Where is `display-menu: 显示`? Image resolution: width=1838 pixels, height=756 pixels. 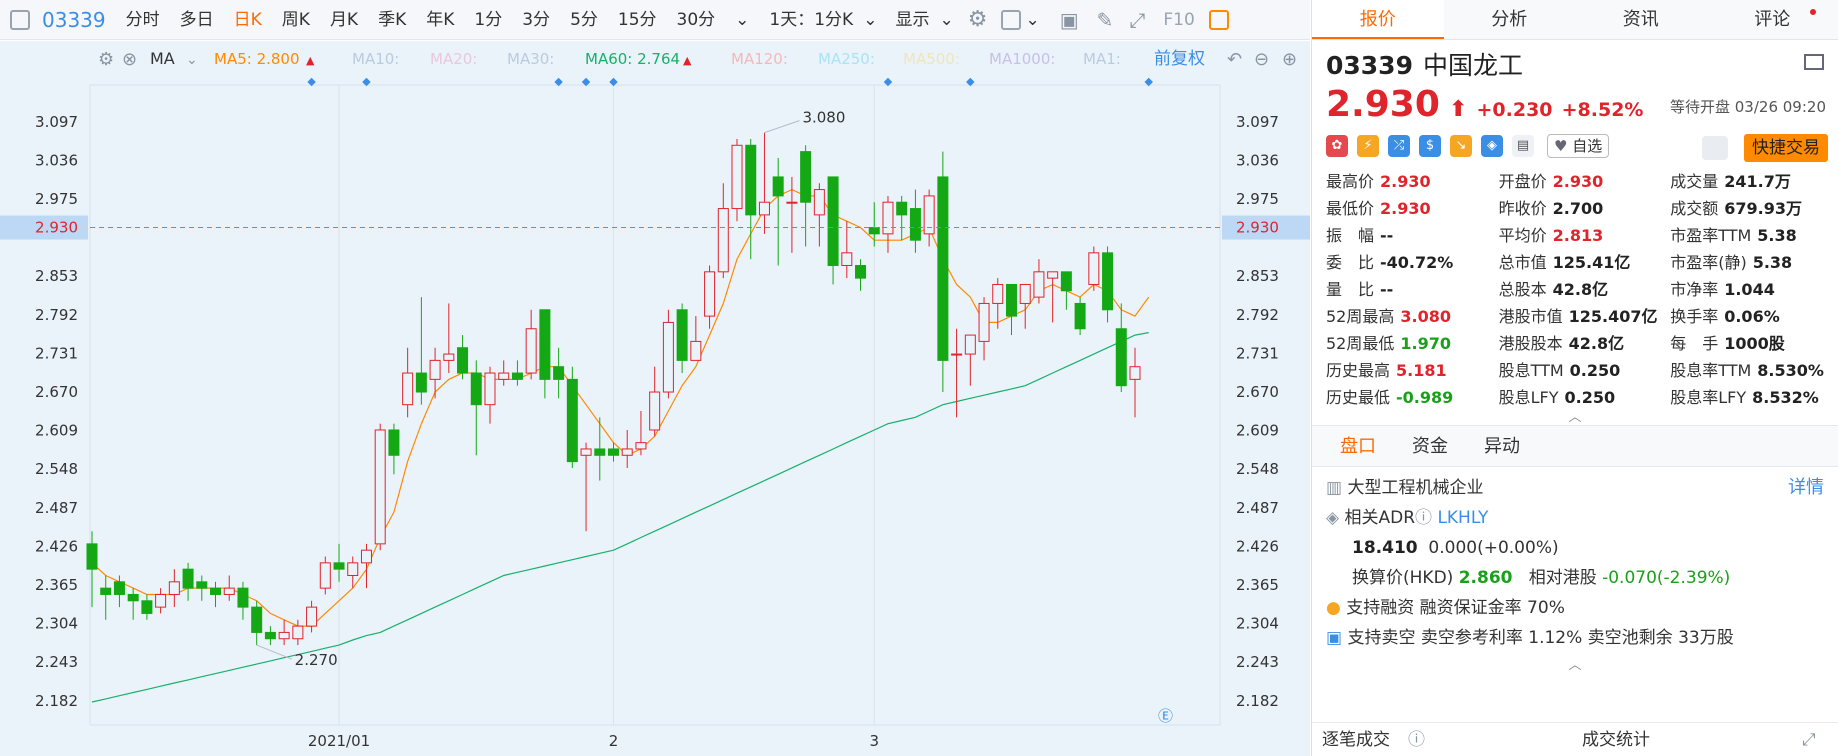
display-menu: 显示 is located at coordinates (912, 19).